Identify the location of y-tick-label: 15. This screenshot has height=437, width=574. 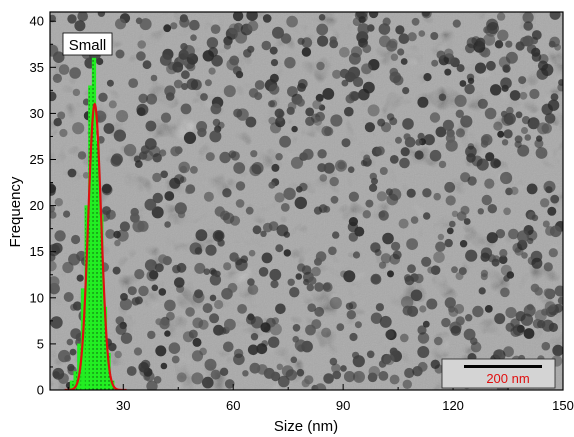
(37, 251).